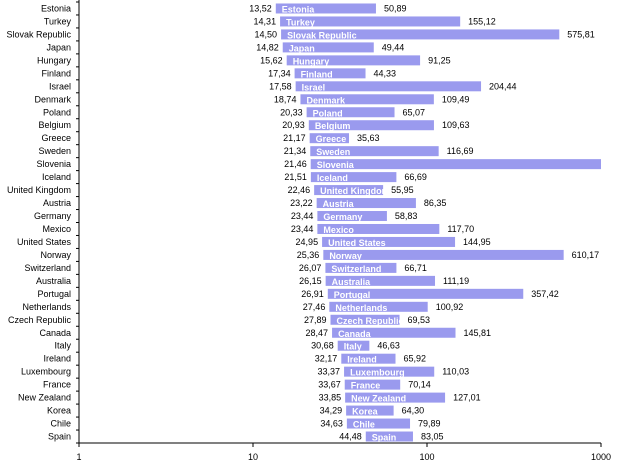  Describe the element at coordinates (435, 203) in the screenshot. I see `end-value-label: 86,35` at that location.